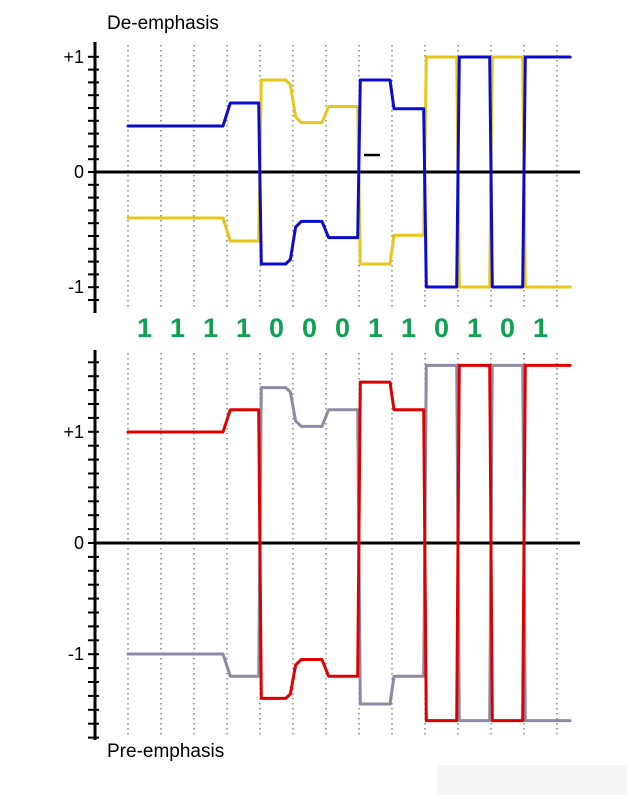 The height and width of the screenshot is (798, 631). What do you see at coordinates (532, 780) in the screenshot?
I see `watermark-patch` at bounding box center [532, 780].